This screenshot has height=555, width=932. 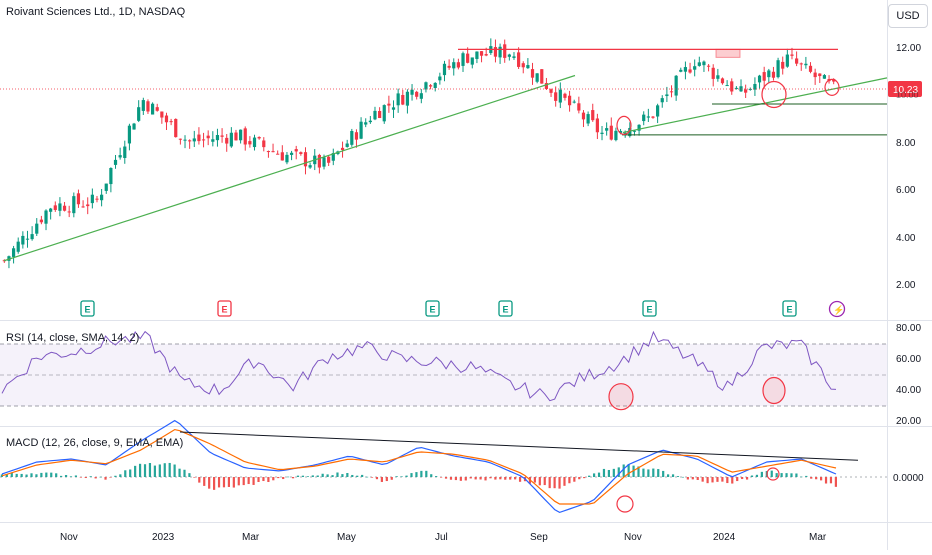 I want to click on dividend-marker: ⚡, so click(x=837, y=309).